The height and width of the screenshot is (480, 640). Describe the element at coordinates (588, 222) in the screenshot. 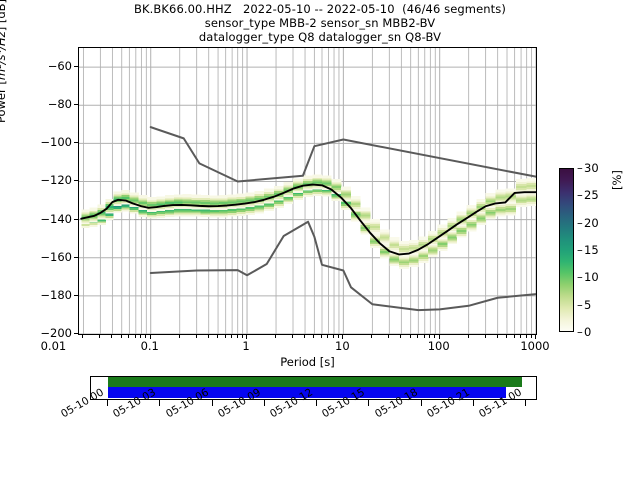

I see `colorbar-tick-label: –20` at that location.